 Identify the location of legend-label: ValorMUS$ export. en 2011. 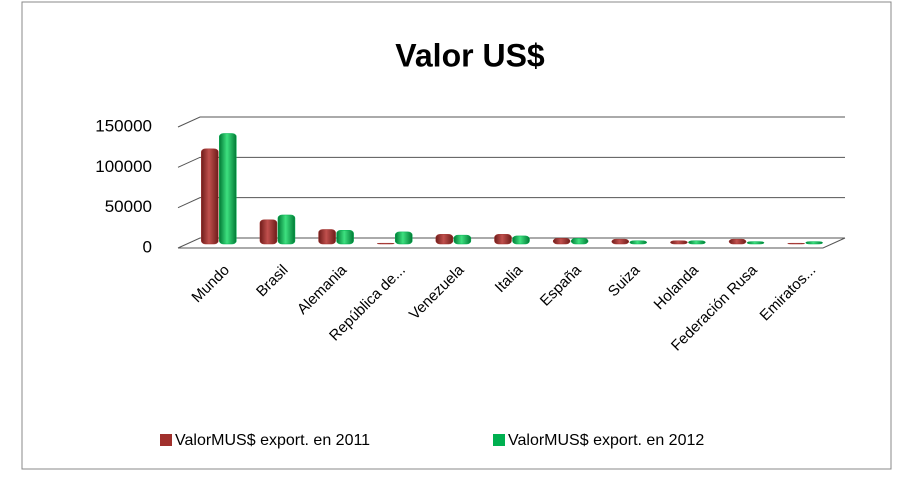
(272, 440).